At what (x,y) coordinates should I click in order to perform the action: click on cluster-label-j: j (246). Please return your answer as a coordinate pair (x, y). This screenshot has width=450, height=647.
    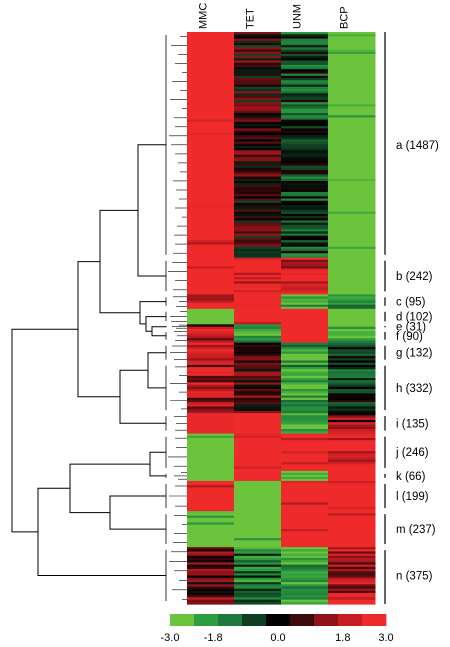
    Looking at the image, I should click on (412, 453).